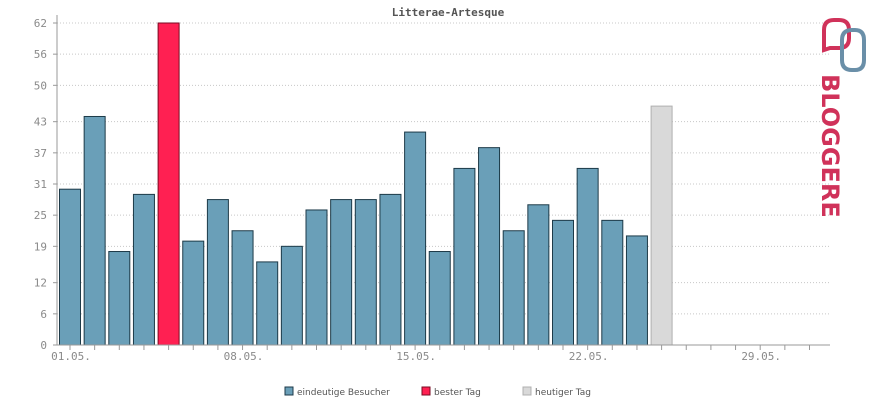  I want to click on x-axis-ticks: 01.05. 08.05. 15.05. 22.05. 29.05., so click(430, 354).